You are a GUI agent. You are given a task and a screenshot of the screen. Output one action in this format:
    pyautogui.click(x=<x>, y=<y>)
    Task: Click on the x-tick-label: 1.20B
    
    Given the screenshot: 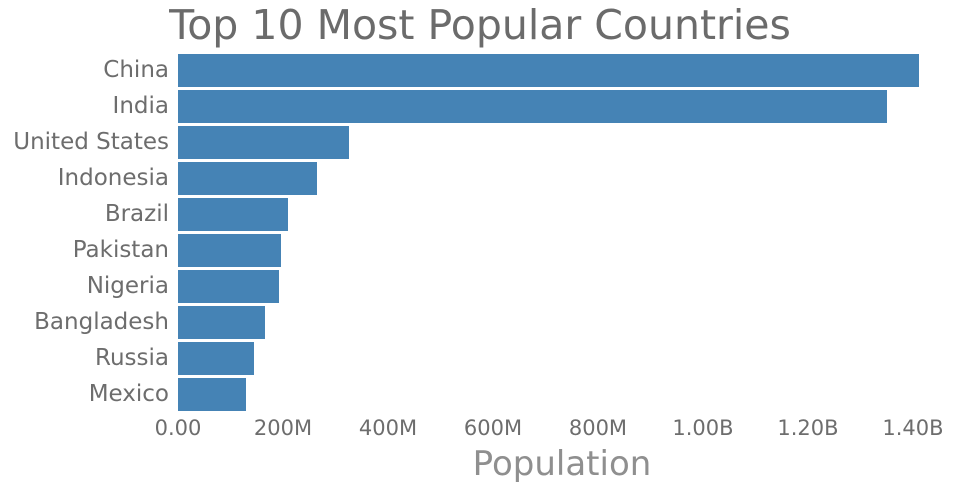 What is the action you would take?
    pyautogui.click(x=808, y=428)
    